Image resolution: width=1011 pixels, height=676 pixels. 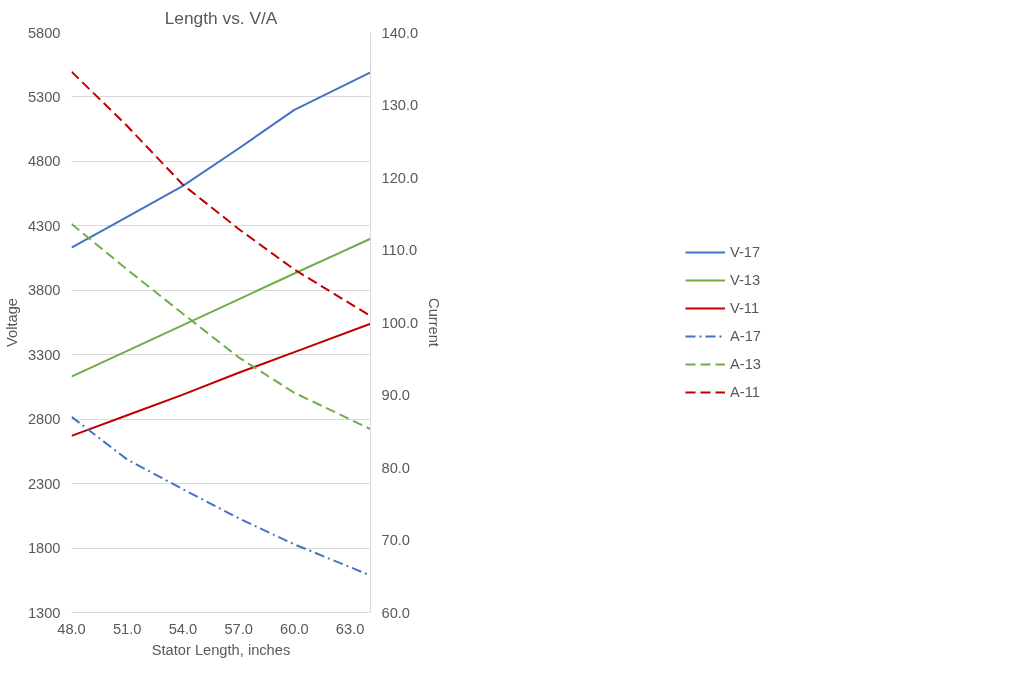 What do you see at coordinates (221, 649) in the screenshot?
I see `x-axis-title: Stator Length, inches` at bounding box center [221, 649].